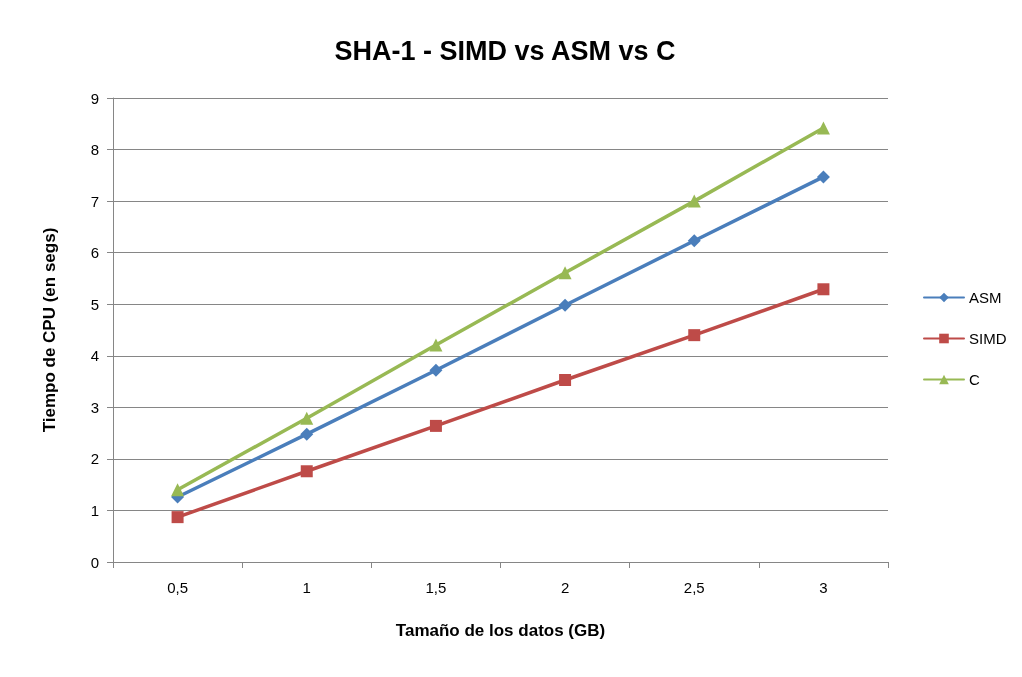  I want to click on y-tick-label: 3, so click(94, 407).